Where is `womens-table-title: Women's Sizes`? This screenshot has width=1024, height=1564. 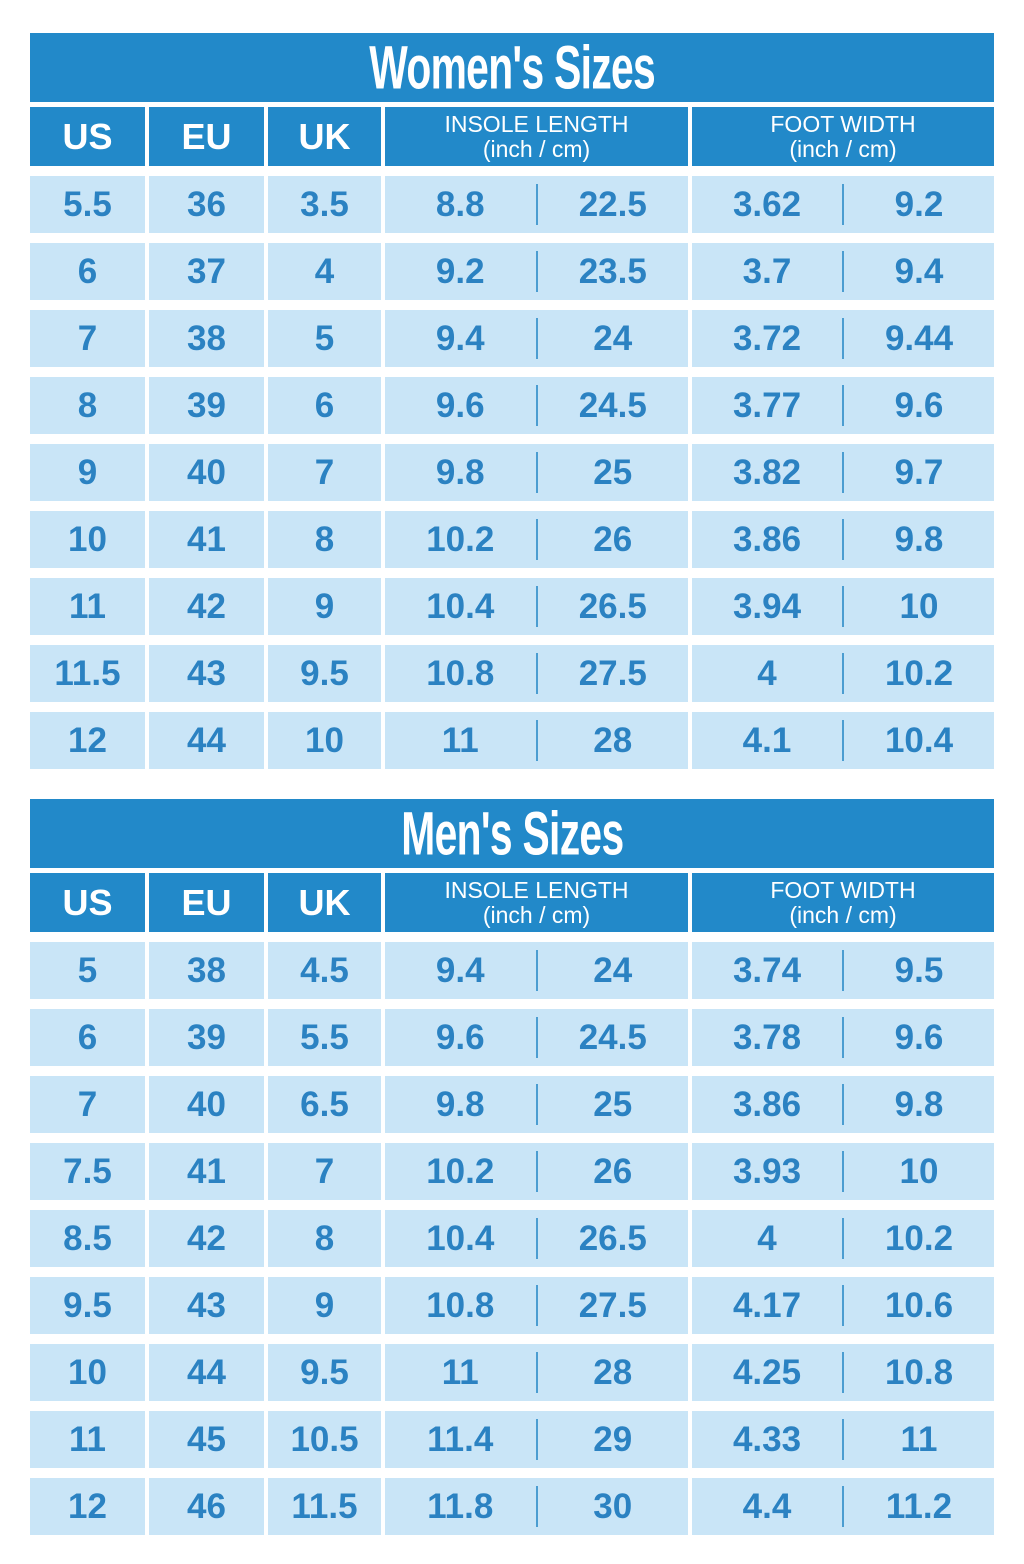
womens-table-title: Women's Sizes is located at coordinates (512, 67).